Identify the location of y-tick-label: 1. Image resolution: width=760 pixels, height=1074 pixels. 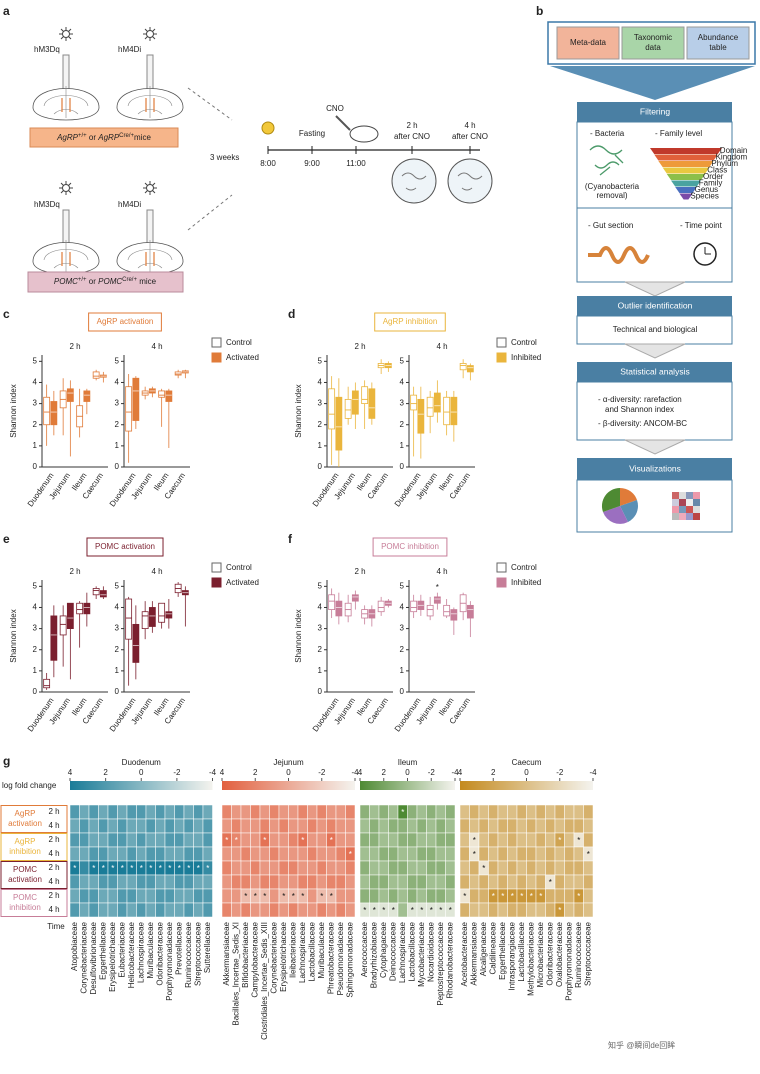
(35, 670).